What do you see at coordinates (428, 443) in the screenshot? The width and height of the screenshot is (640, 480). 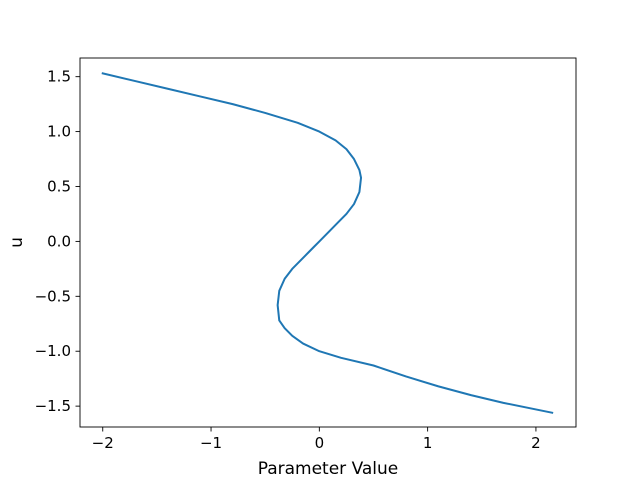 I see `x-tick-label: 1` at bounding box center [428, 443].